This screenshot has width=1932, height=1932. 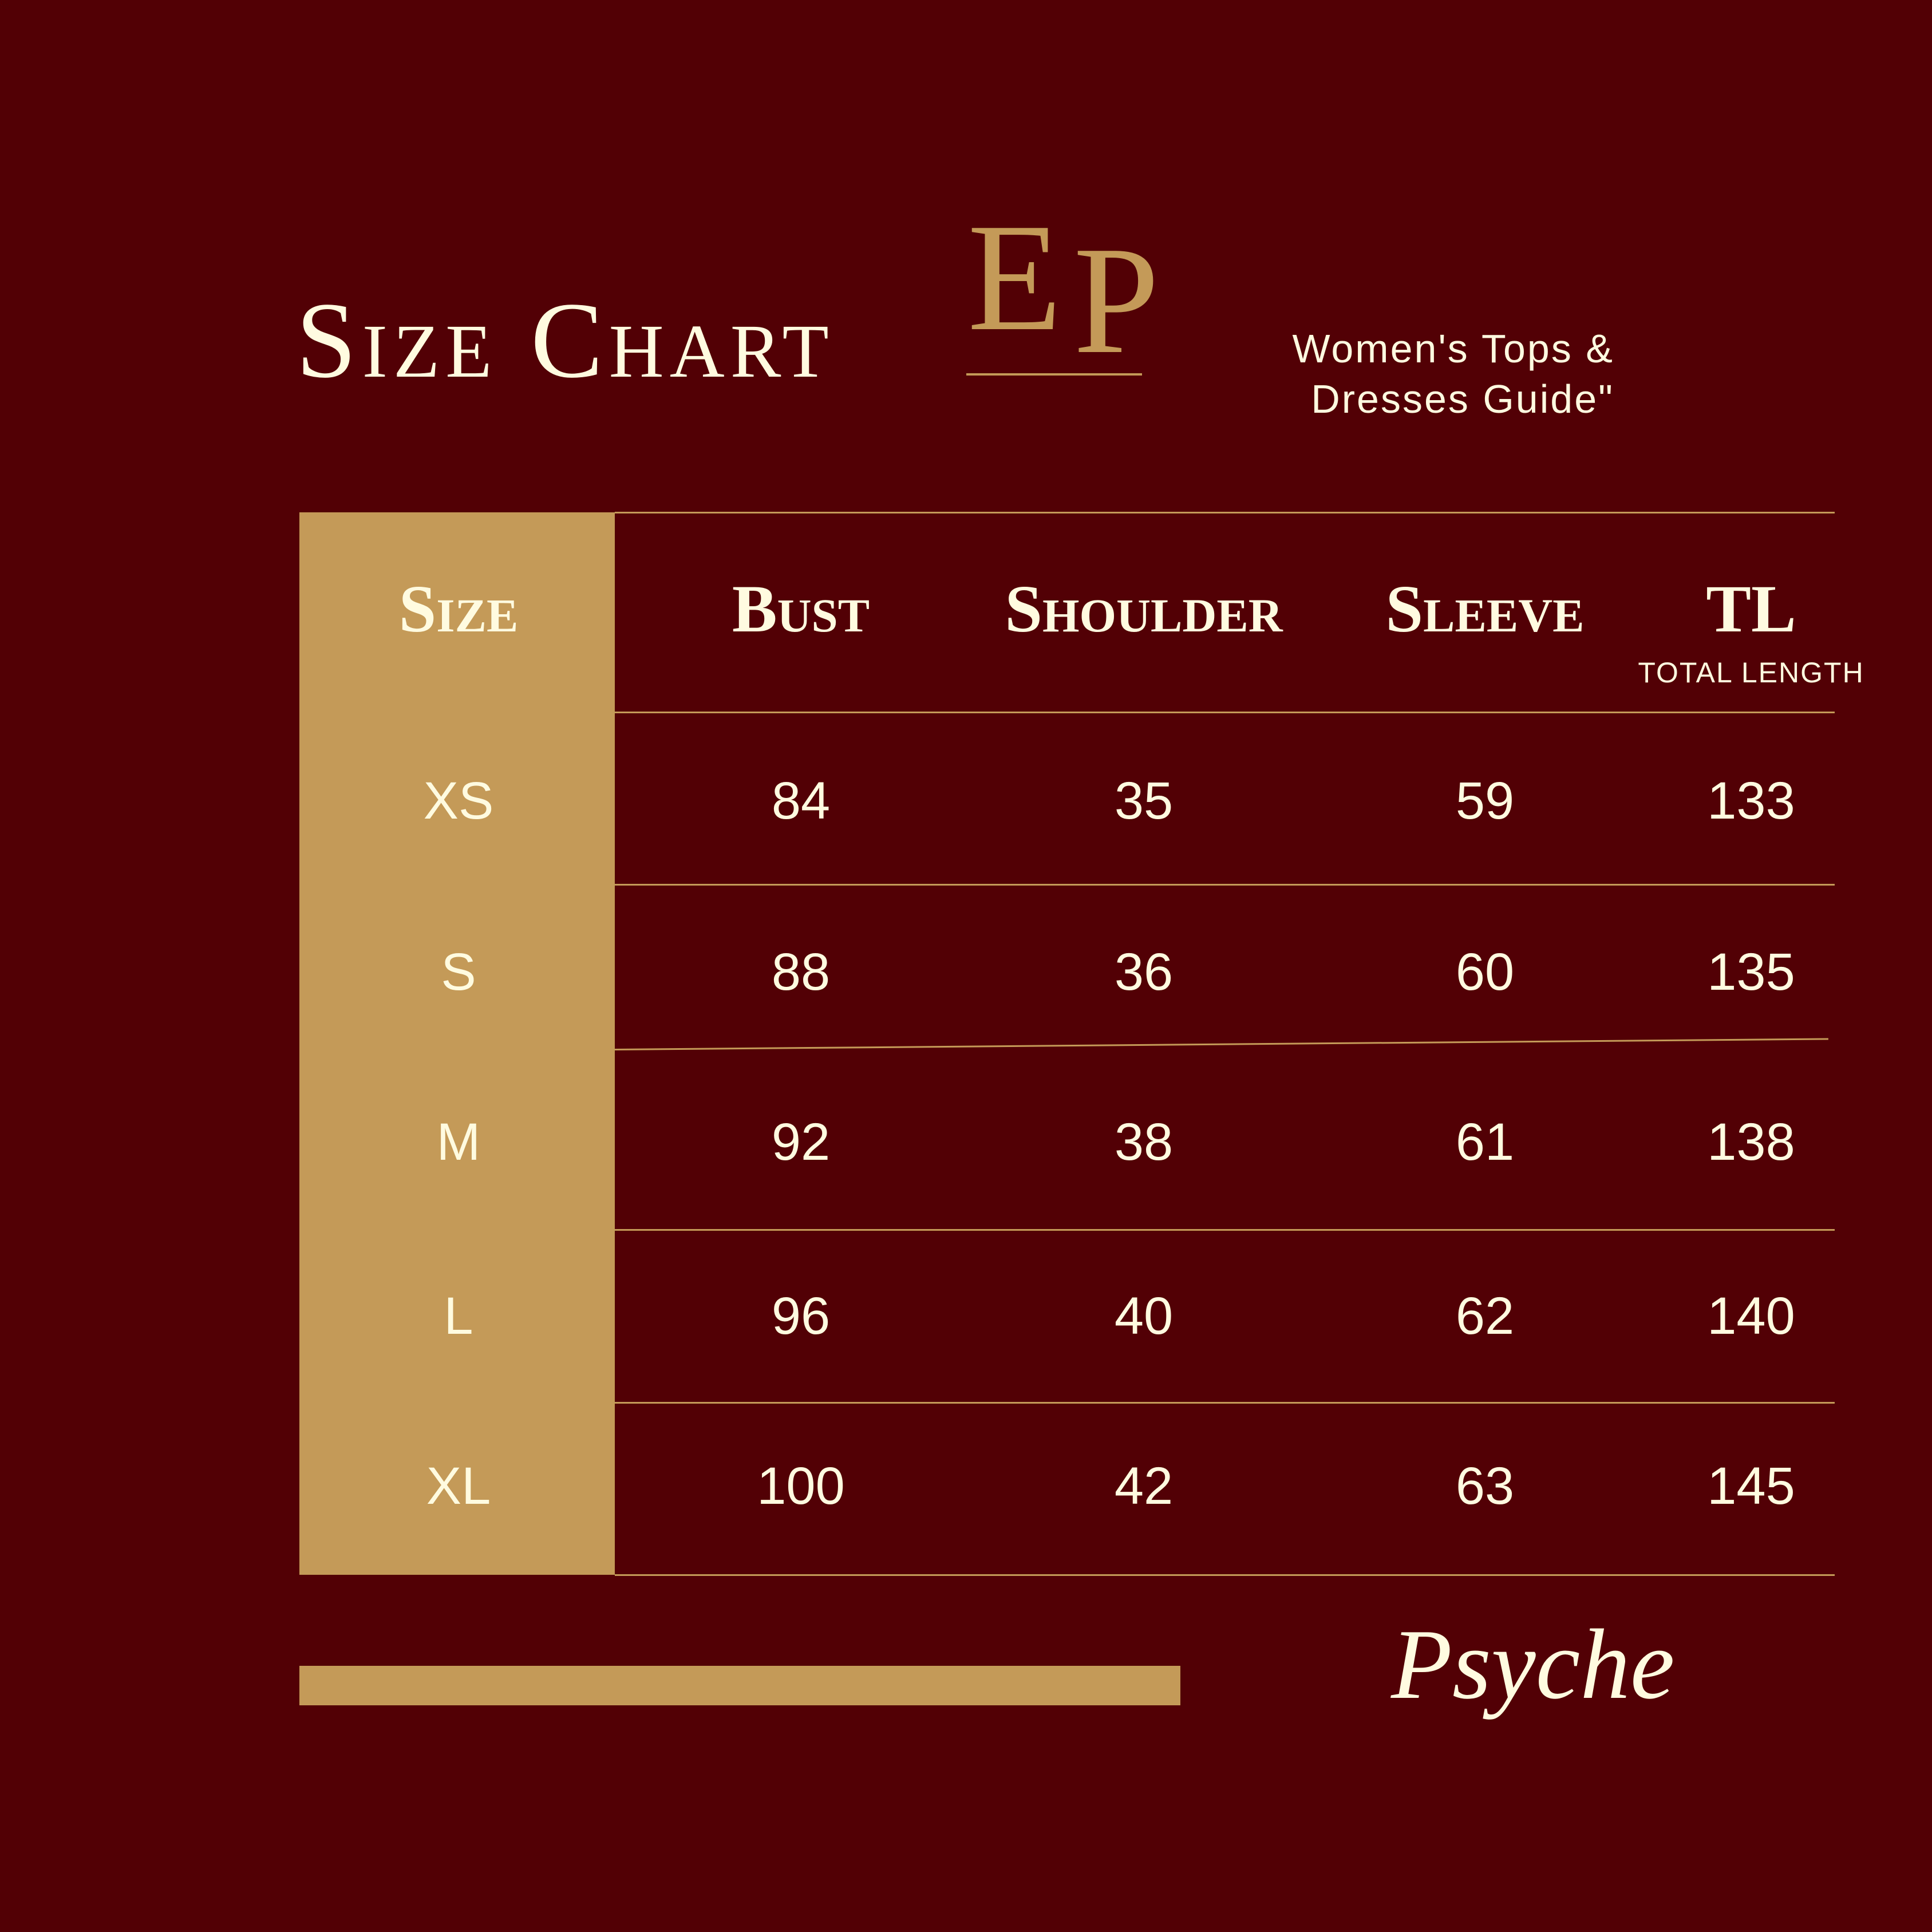 I want to click on header-shoulder: Shoulder, so click(x=1144, y=608).